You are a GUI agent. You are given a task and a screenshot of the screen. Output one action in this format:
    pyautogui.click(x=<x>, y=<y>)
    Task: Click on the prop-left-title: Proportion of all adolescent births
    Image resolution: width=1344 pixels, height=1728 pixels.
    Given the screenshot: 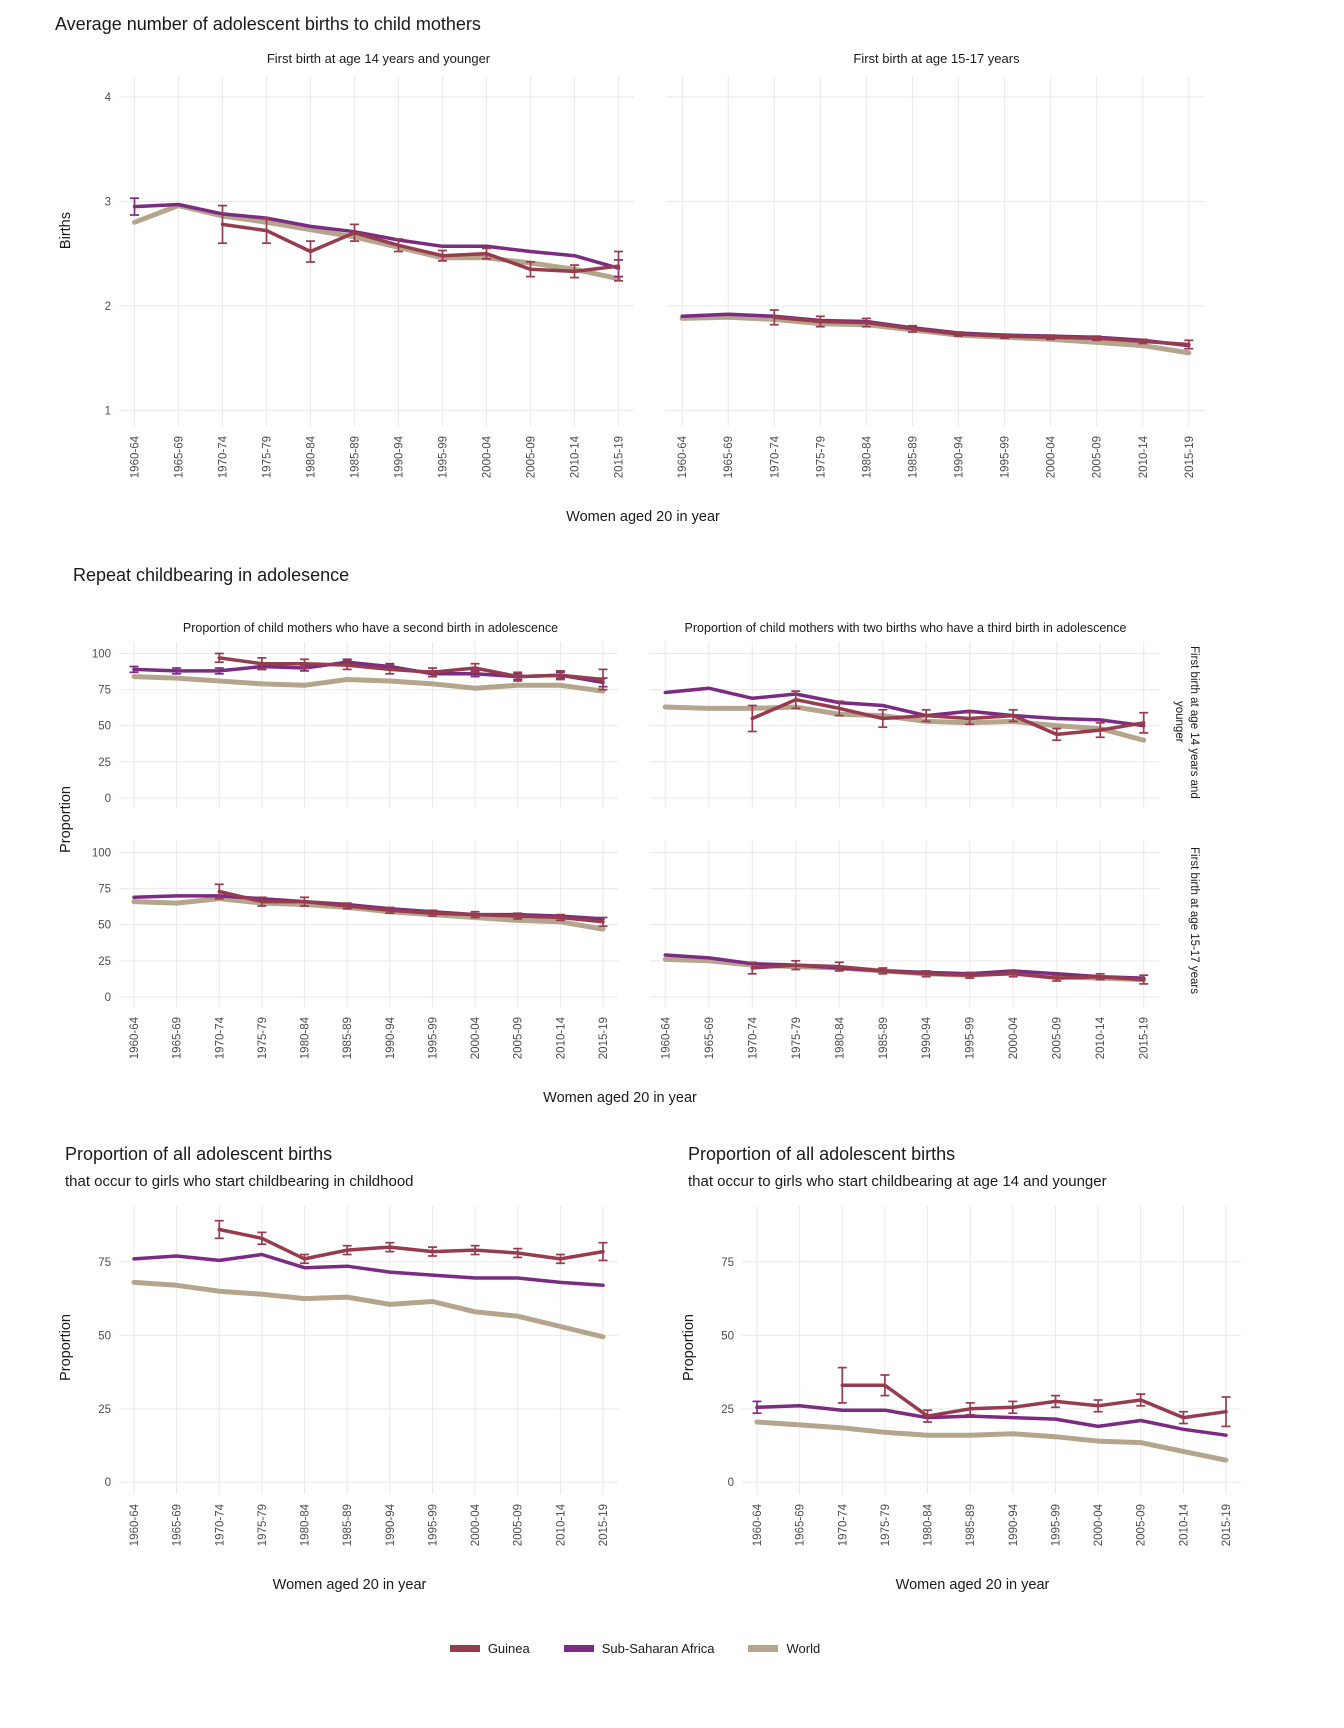 What is the action you would take?
    pyautogui.click(x=199, y=1154)
    